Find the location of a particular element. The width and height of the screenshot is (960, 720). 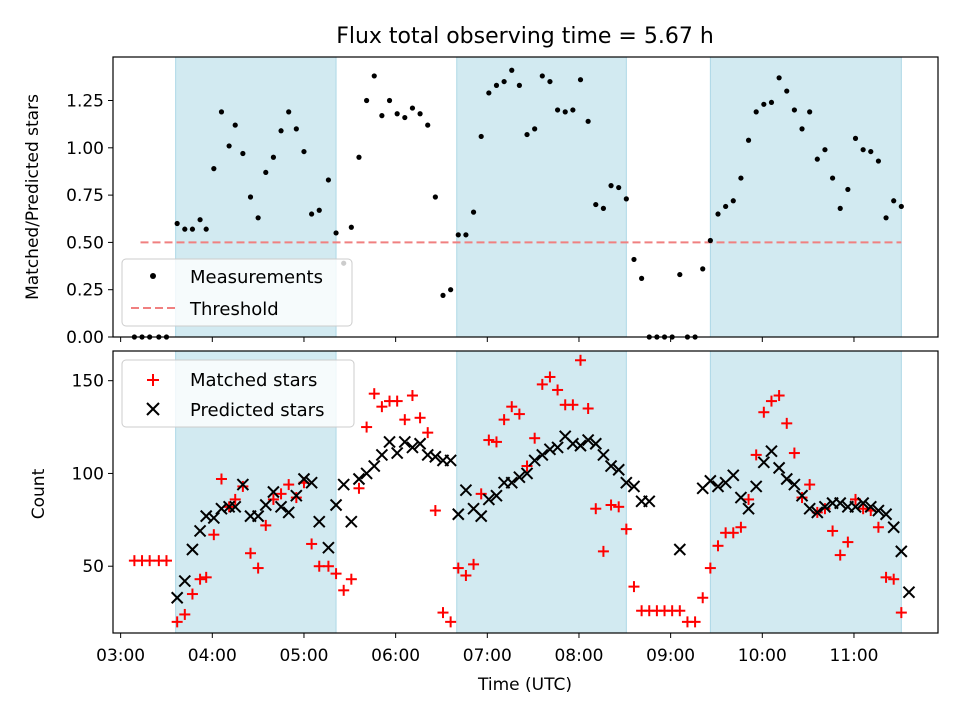

bottom-y-tick-label: 100 is located at coordinates (88, 474).